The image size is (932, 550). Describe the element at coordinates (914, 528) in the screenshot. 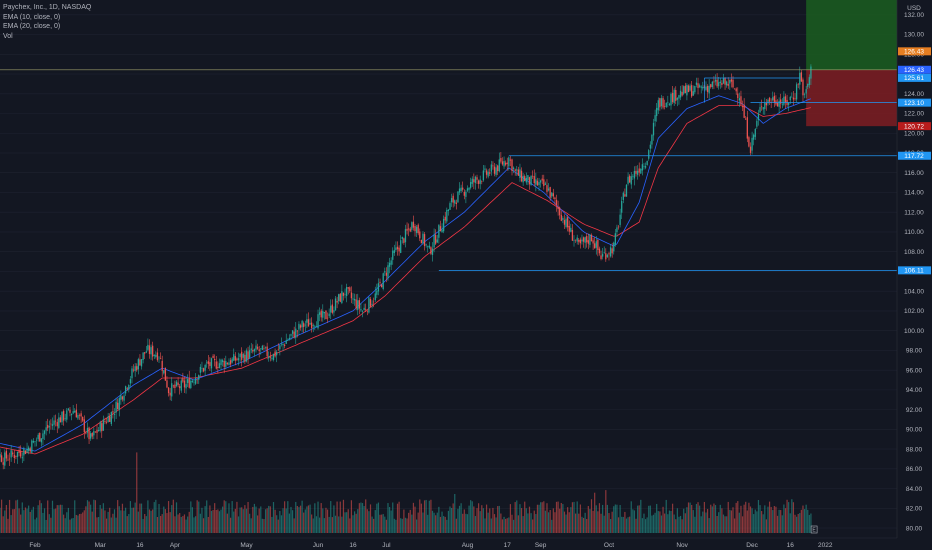

I see `price-tick-label: 80.00` at that location.